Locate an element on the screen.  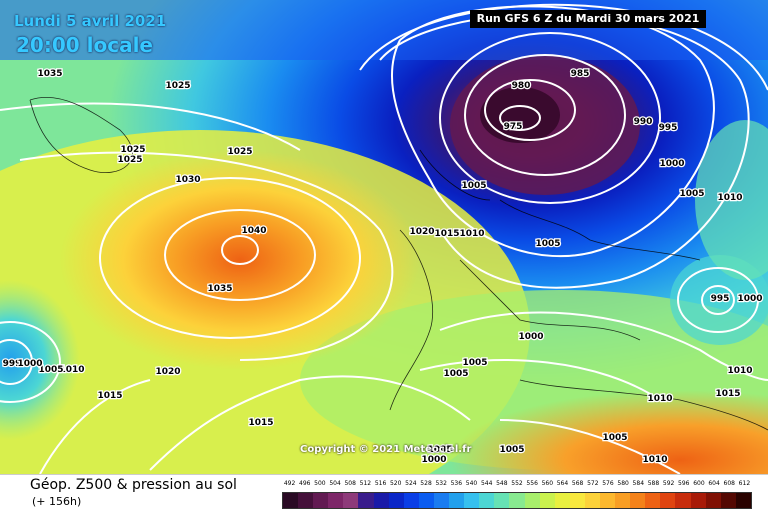
legend-label: 548 is located at coordinates (502, 483).